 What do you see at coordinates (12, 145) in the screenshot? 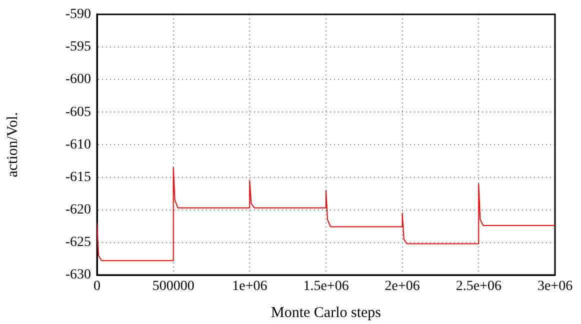
I see `y-axis-title: action/Vol.` at bounding box center [12, 145].